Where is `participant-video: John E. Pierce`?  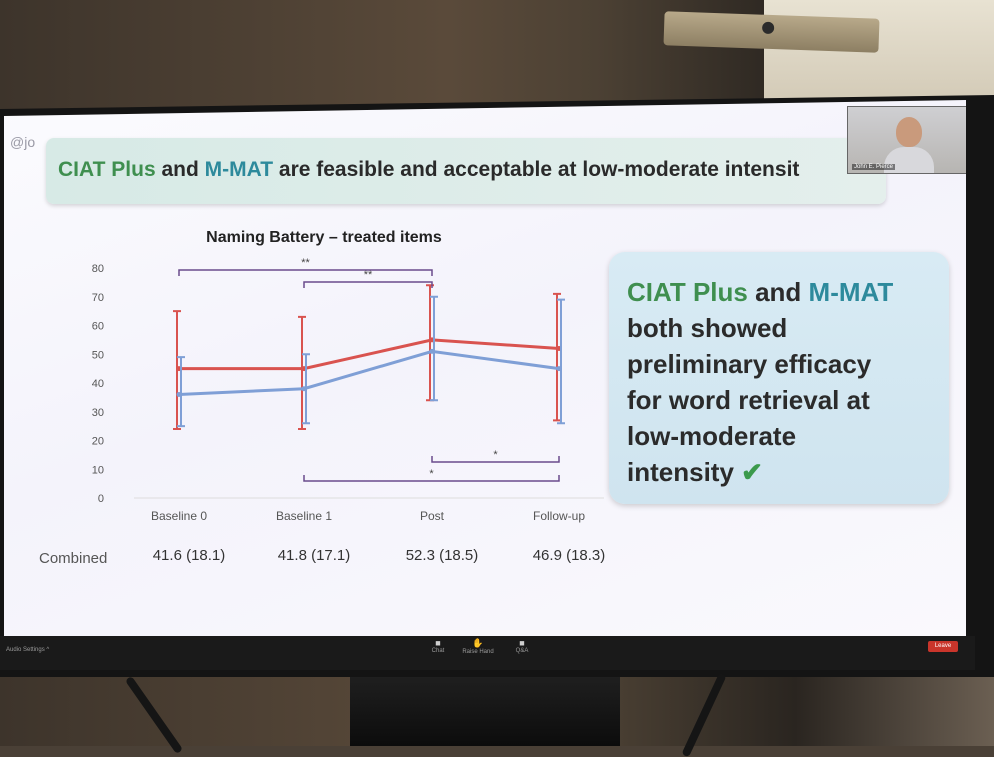
participant-video: John E. Pierce is located at coordinates (906, 140).